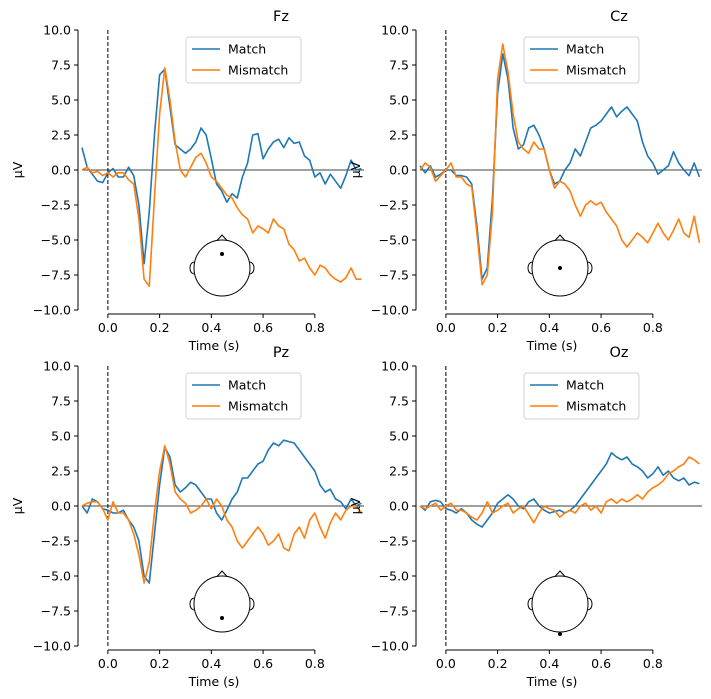 The image size is (711, 699). I want to click on panel-title: Cz, so click(619, 17).